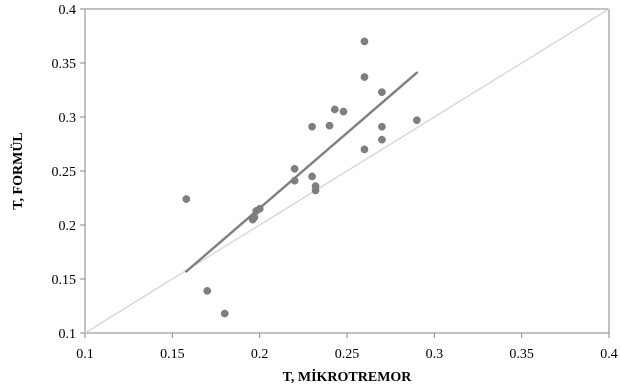 The image size is (620, 392). I want to click on x-tick-label: 0.1, so click(85, 354).